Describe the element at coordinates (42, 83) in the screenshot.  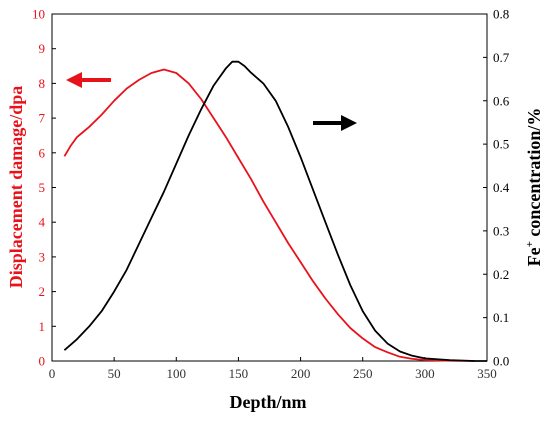
I see `left-tick-label: 8` at that location.